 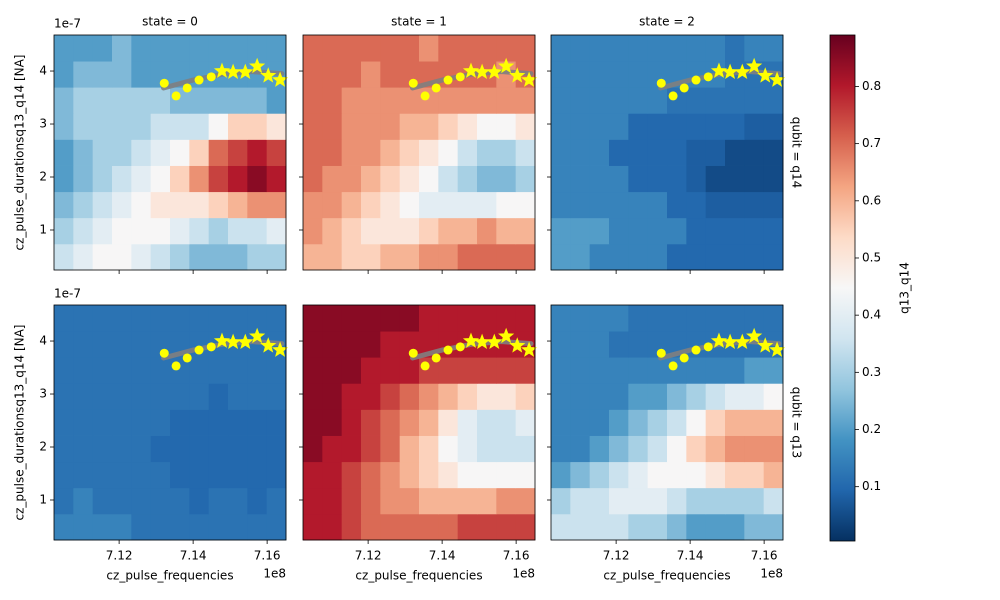 I want to click on column-title: state = 1, so click(x=419, y=22).